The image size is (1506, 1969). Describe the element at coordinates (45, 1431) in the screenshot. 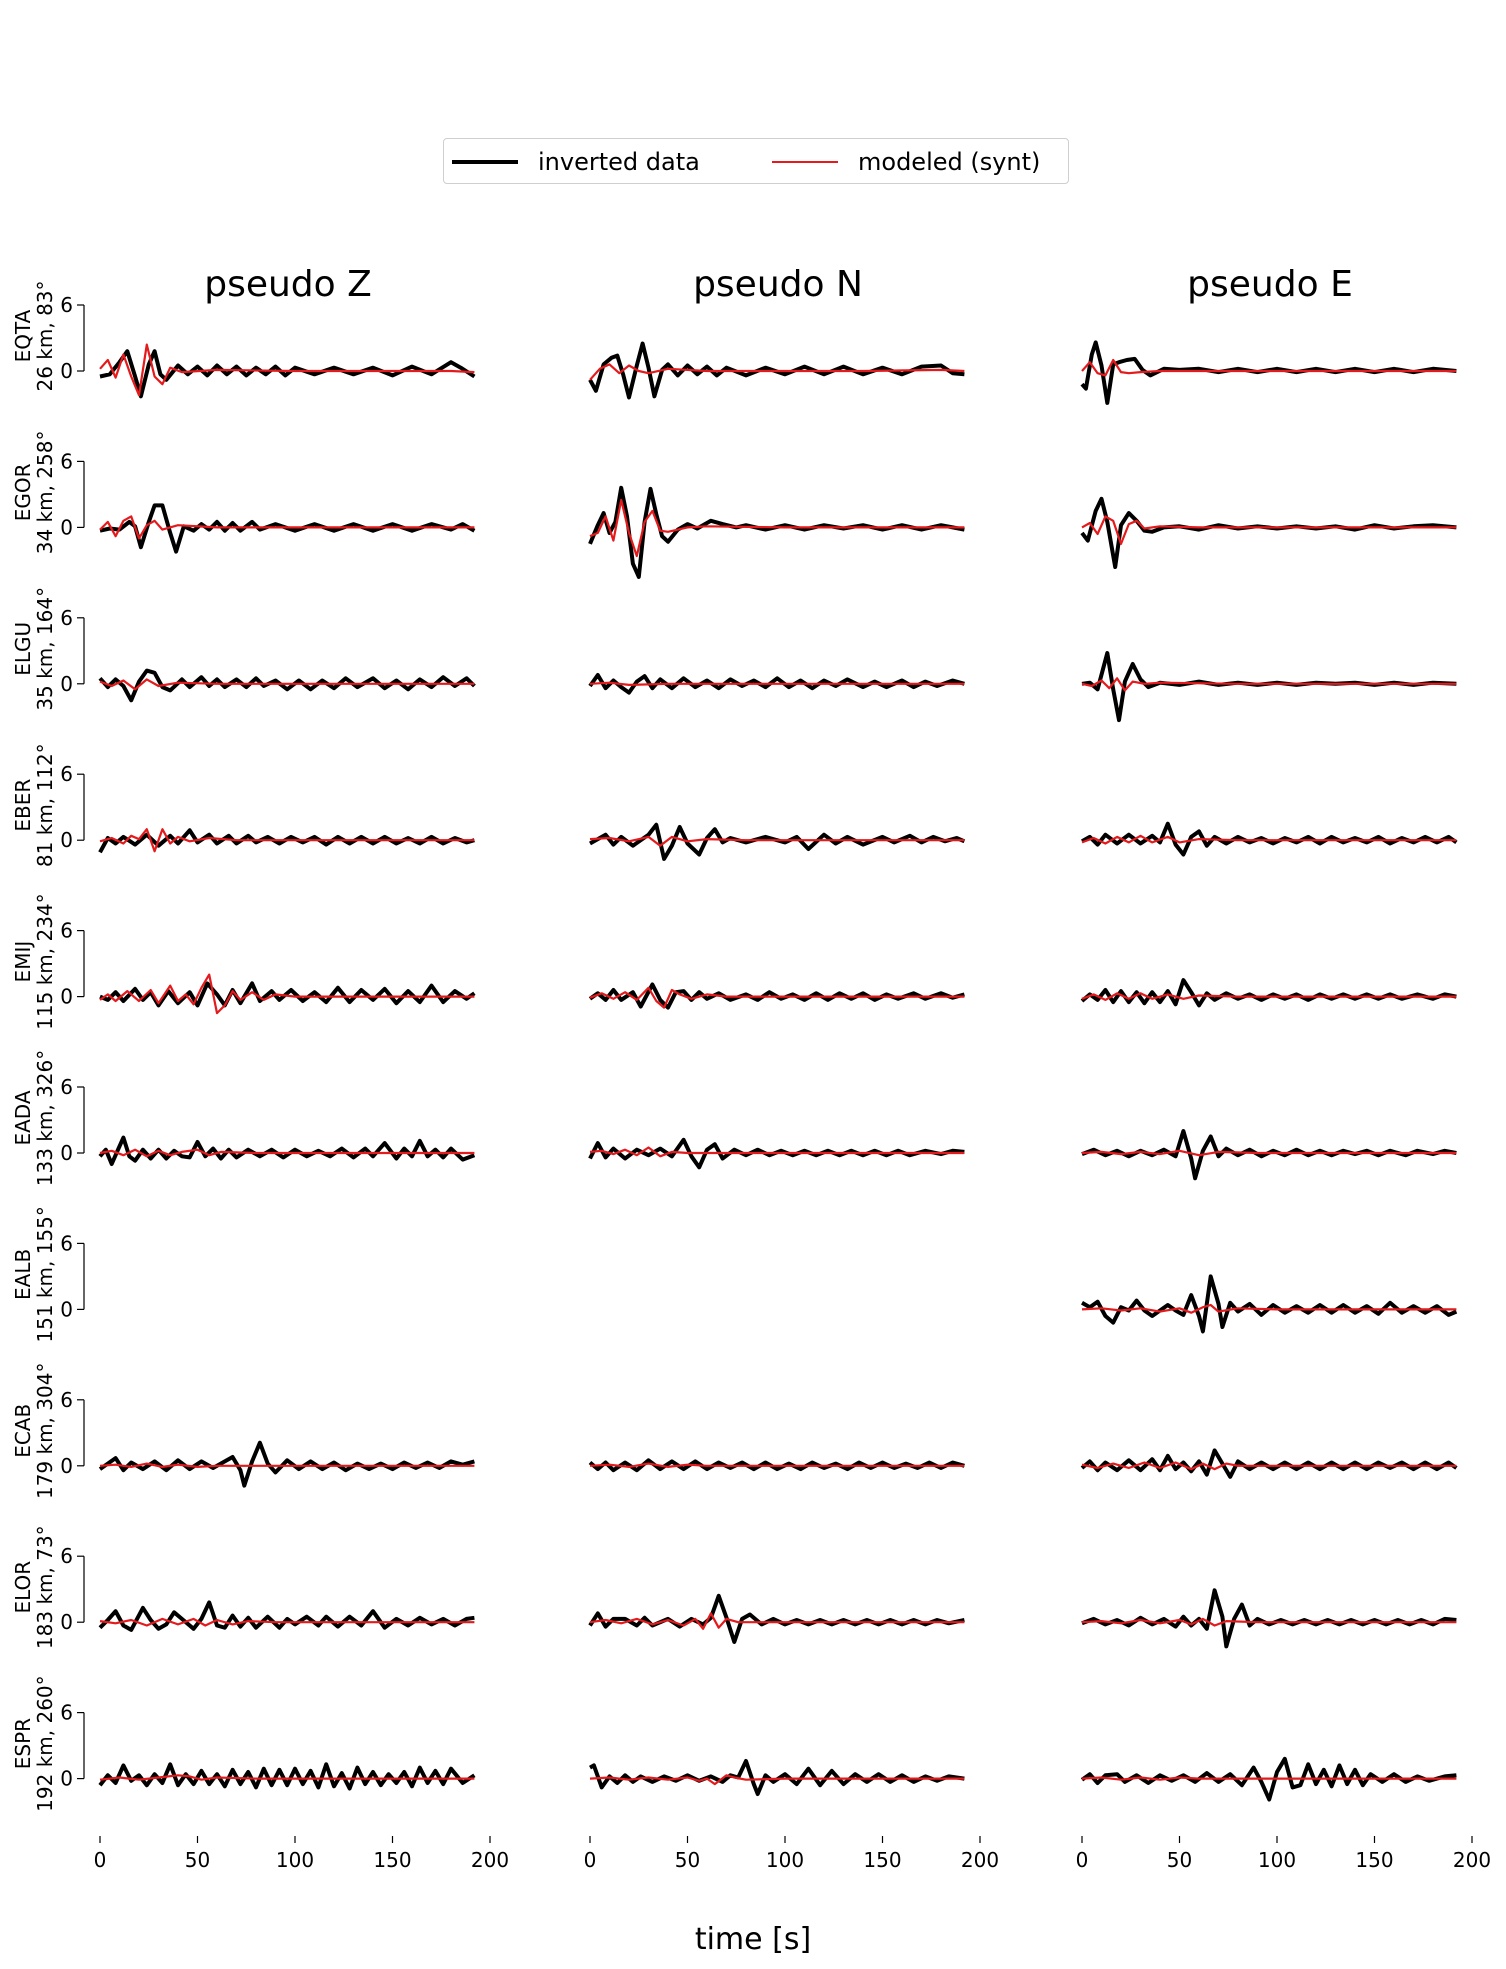

I see `station-info: 179 km, 304°` at that location.